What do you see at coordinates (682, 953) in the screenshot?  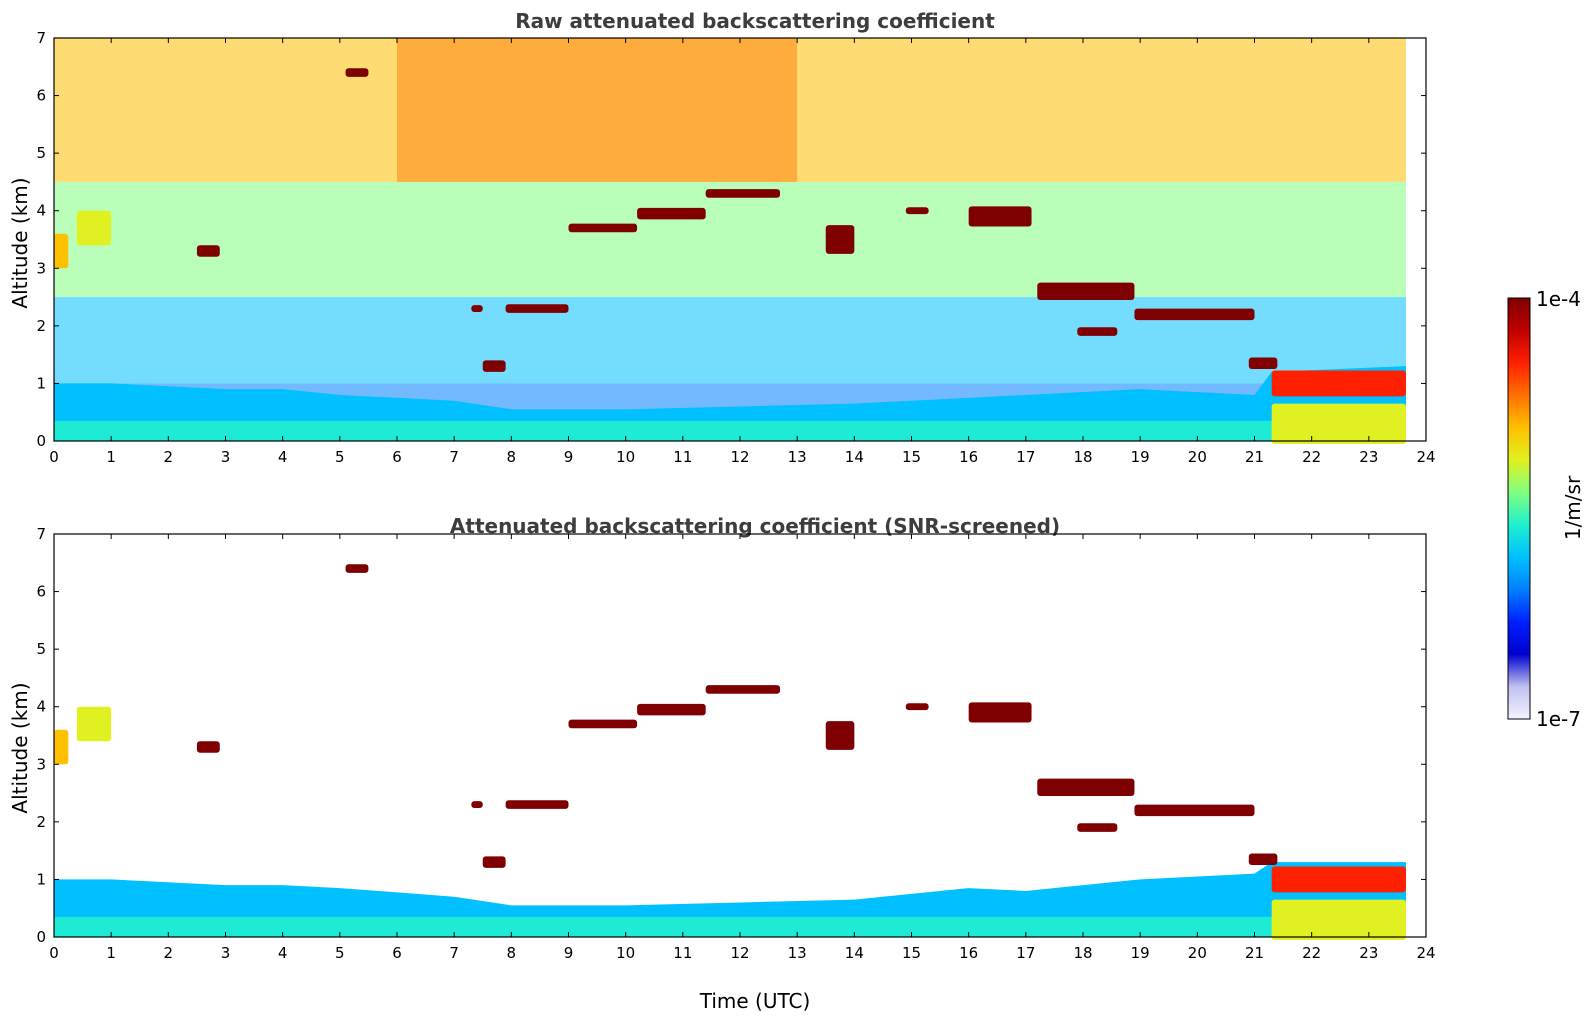 I see `x-tick-label: 11` at bounding box center [682, 953].